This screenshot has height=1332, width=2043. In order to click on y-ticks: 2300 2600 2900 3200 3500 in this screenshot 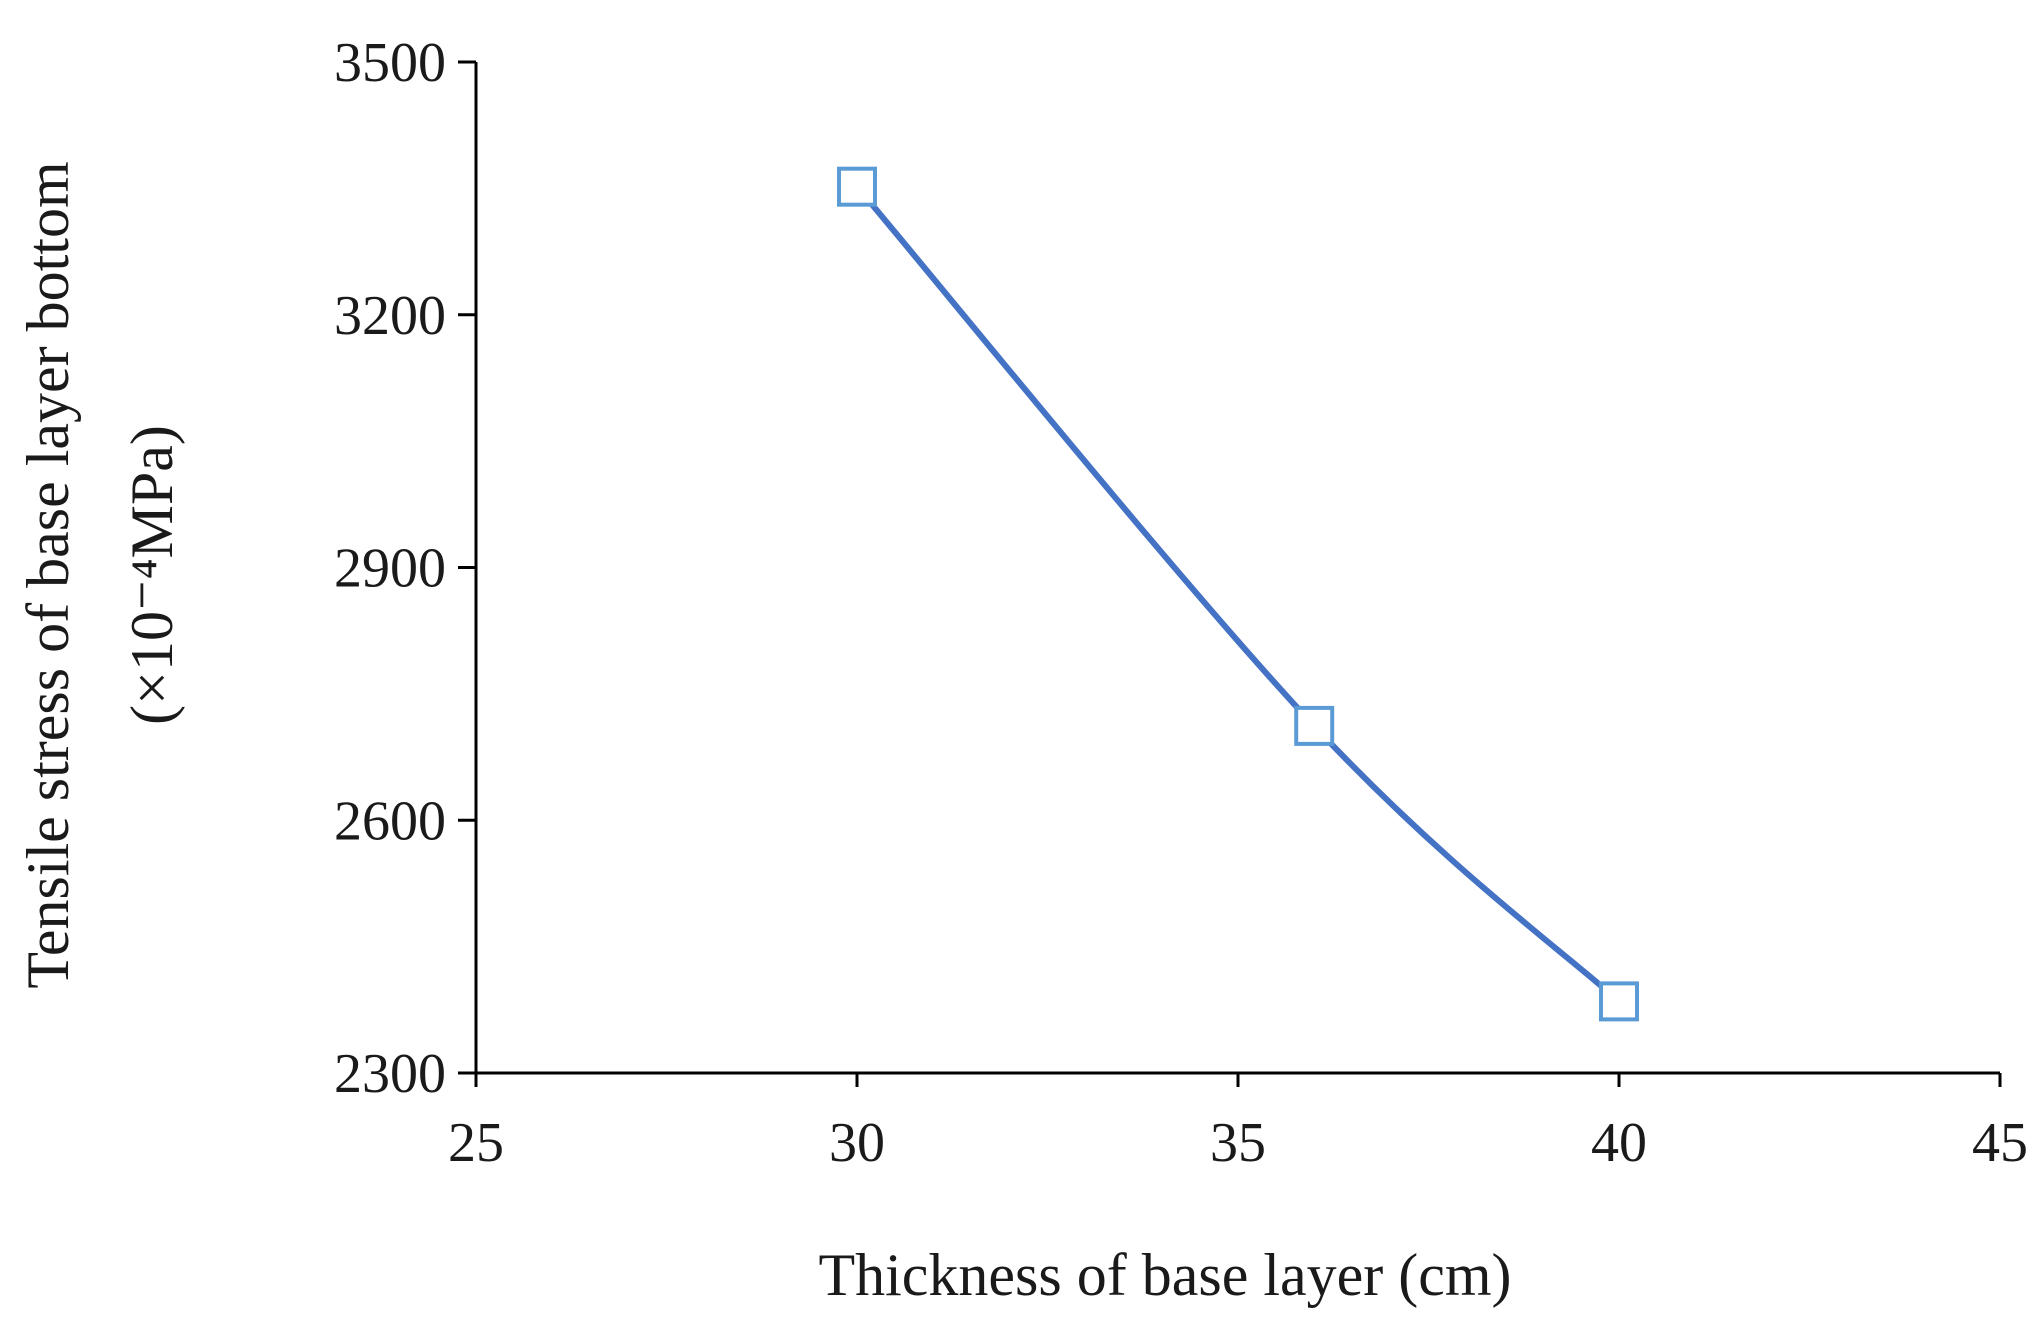, I will do `click(405, 568)`.